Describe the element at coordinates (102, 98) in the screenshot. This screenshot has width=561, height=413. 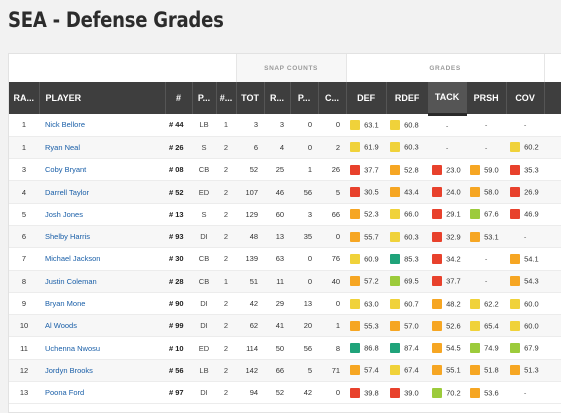
I see `col-player: PLAYER` at that location.